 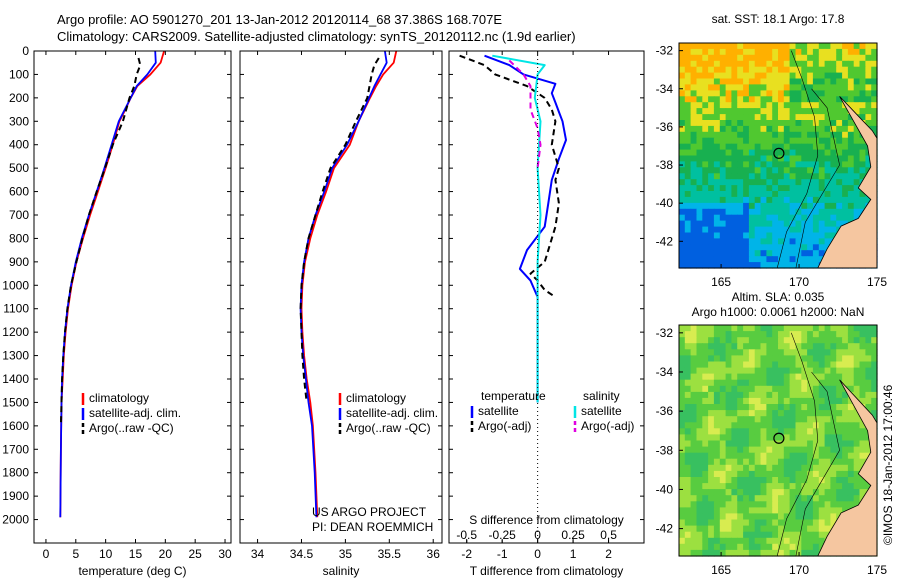 What do you see at coordinates (778, 155) in the screenshot?
I see `map-frame-map_sst` at bounding box center [778, 155].